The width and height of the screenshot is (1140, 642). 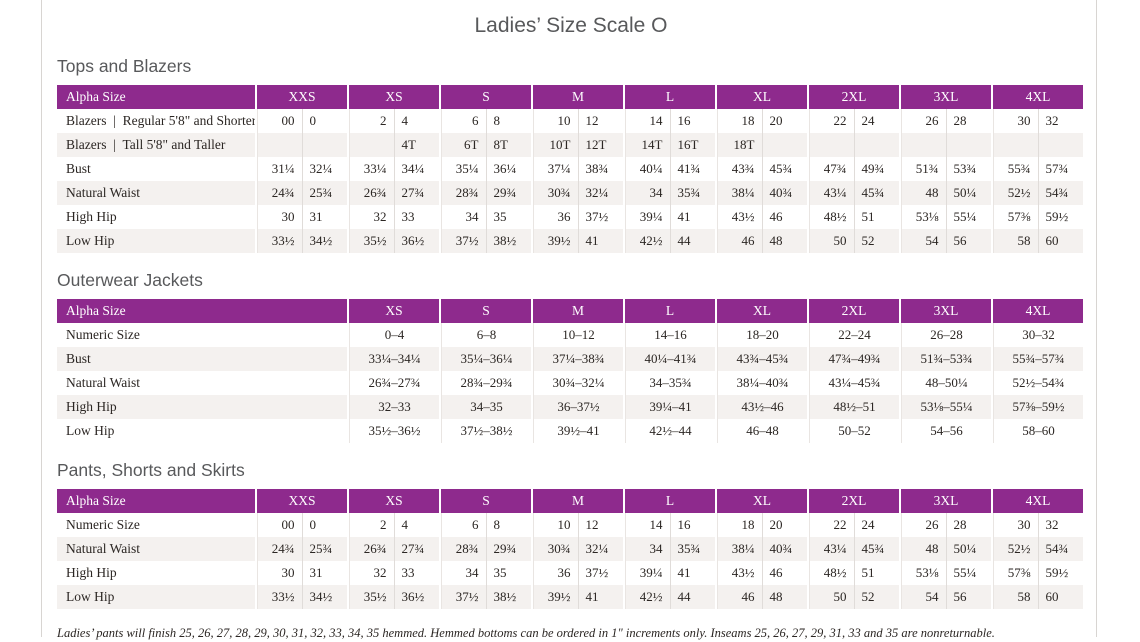 I want to click on size-cell-group: 00 0, so click(x=302, y=121).